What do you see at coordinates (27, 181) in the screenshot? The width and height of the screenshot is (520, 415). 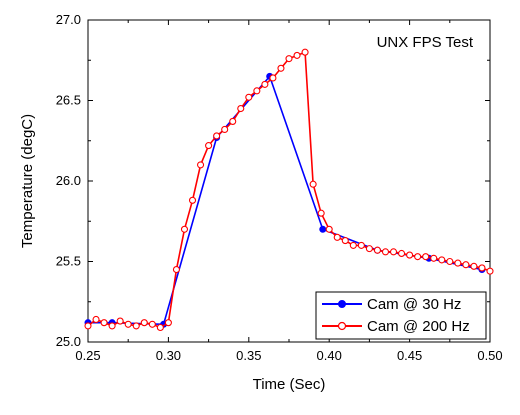 I see `y-axis-title: Temperature (degC)` at bounding box center [27, 181].